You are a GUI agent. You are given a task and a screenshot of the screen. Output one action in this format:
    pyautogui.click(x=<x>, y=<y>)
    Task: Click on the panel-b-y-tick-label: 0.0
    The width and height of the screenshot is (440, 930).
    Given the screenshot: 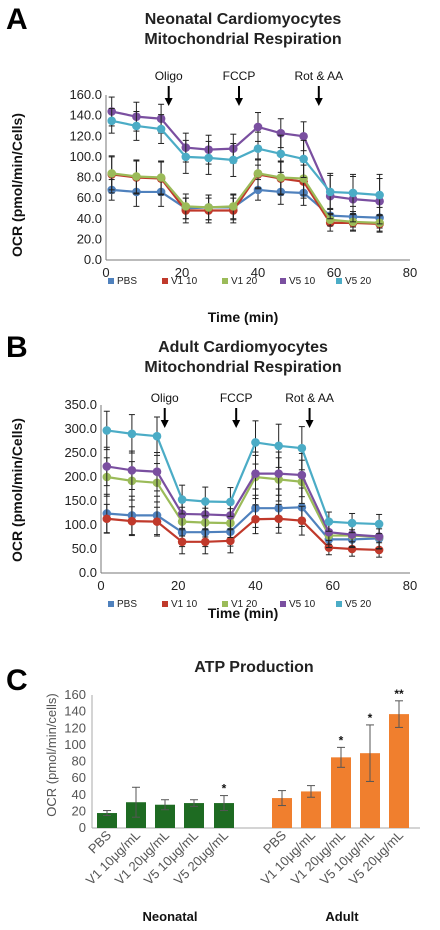 What is the action you would take?
    pyautogui.click(x=88, y=572)
    